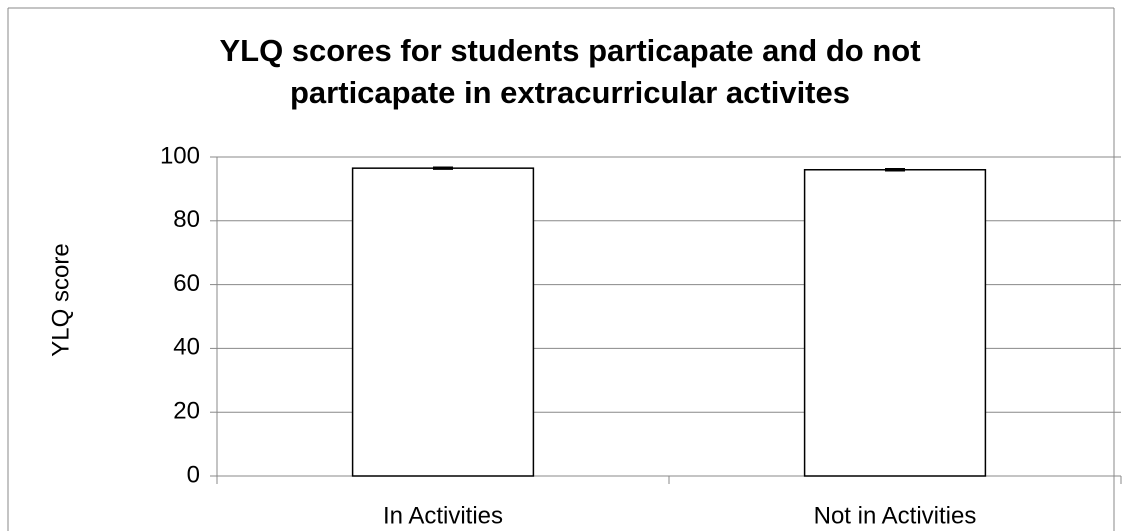 Image resolution: width=1122 pixels, height=531 pixels. I want to click on x-tick-label: Not in Activities, so click(895, 515).